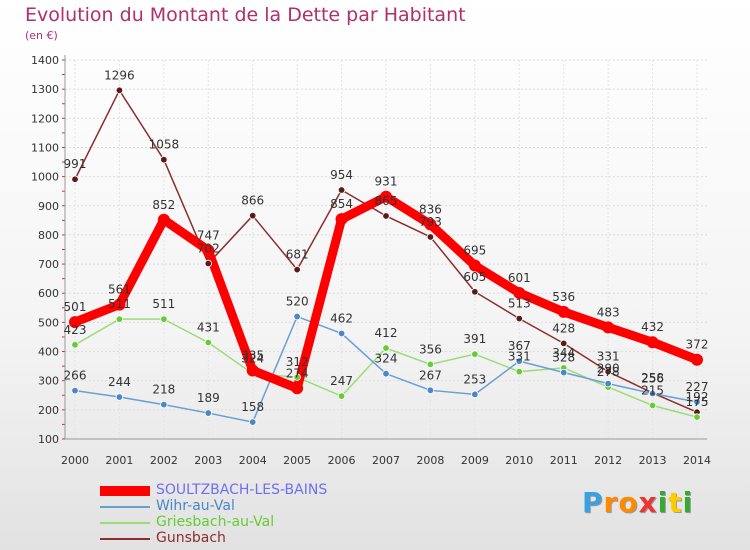 The image size is (750, 550). I want to click on logo-letter: P, so click(593, 502).